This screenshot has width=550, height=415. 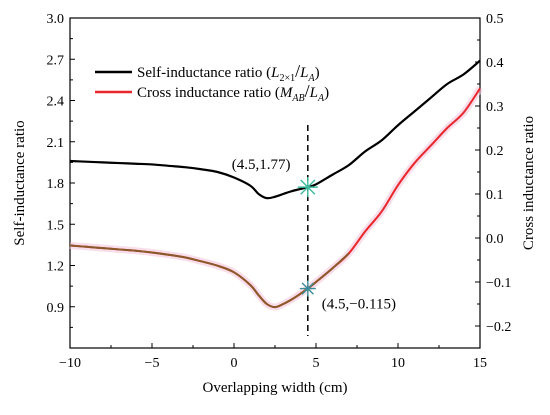 What do you see at coordinates (316, 363) in the screenshot?
I see `x-tick-label: 5` at bounding box center [316, 363].